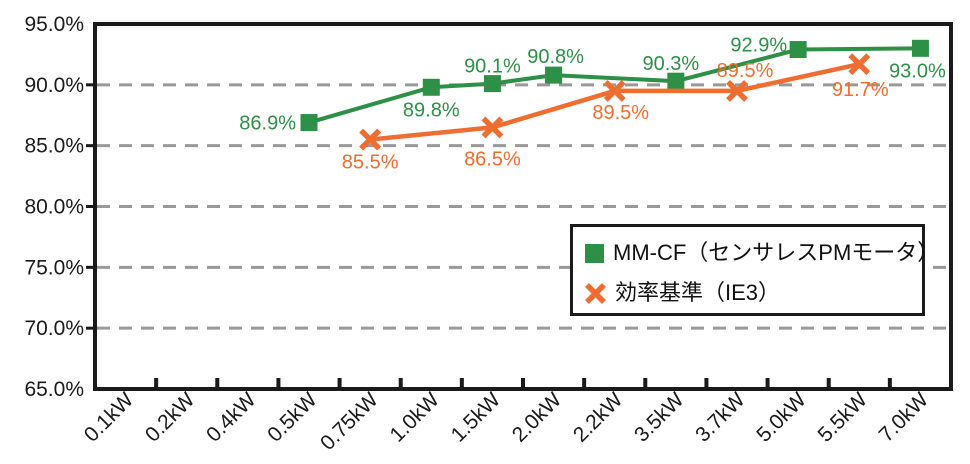 This screenshot has height=464, width=970. I want to click on x-axis-tick-label: 0.2kW, so click(170, 417).